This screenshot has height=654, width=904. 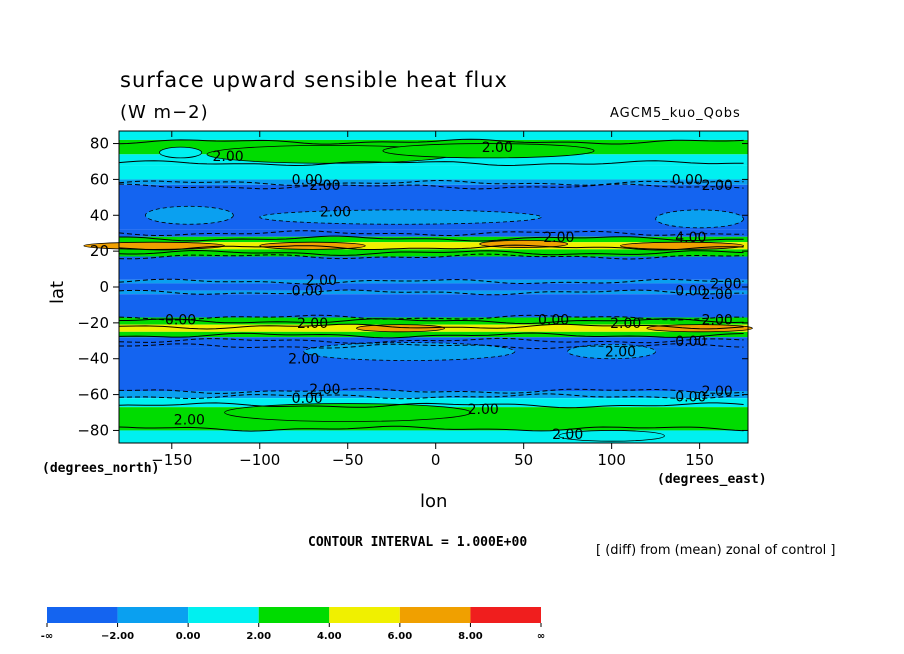 What do you see at coordinates (541, 636) in the screenshot?
I see `colorbar-label: ∞` at bounding box center [541, 636].